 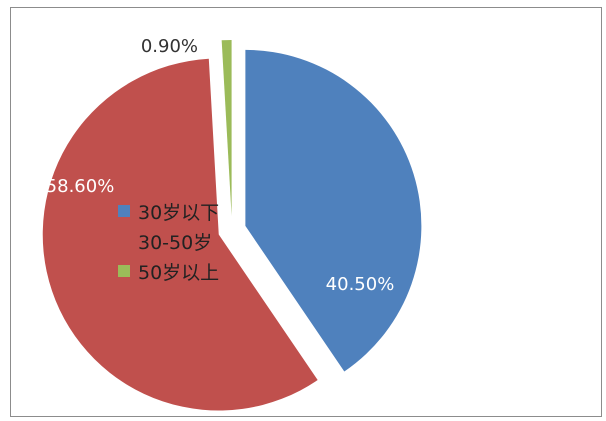 What do you see at coordinates (80, 186) in the screenshot?
I see `data-label-30-50: 58.60%` at bounding box center [80, 186].